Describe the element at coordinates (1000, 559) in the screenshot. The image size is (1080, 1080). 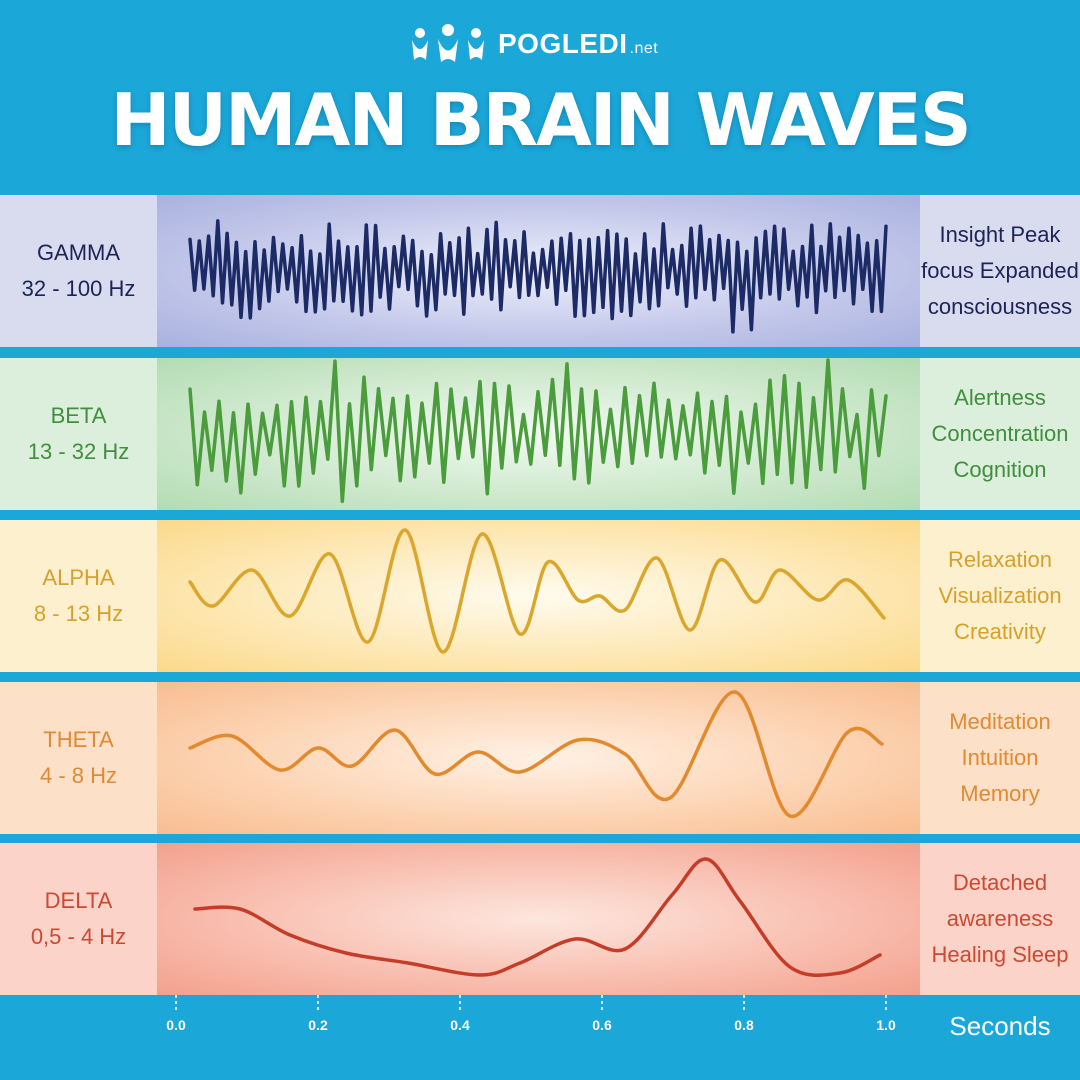
I see `effect-line: Relaxation` at that location.